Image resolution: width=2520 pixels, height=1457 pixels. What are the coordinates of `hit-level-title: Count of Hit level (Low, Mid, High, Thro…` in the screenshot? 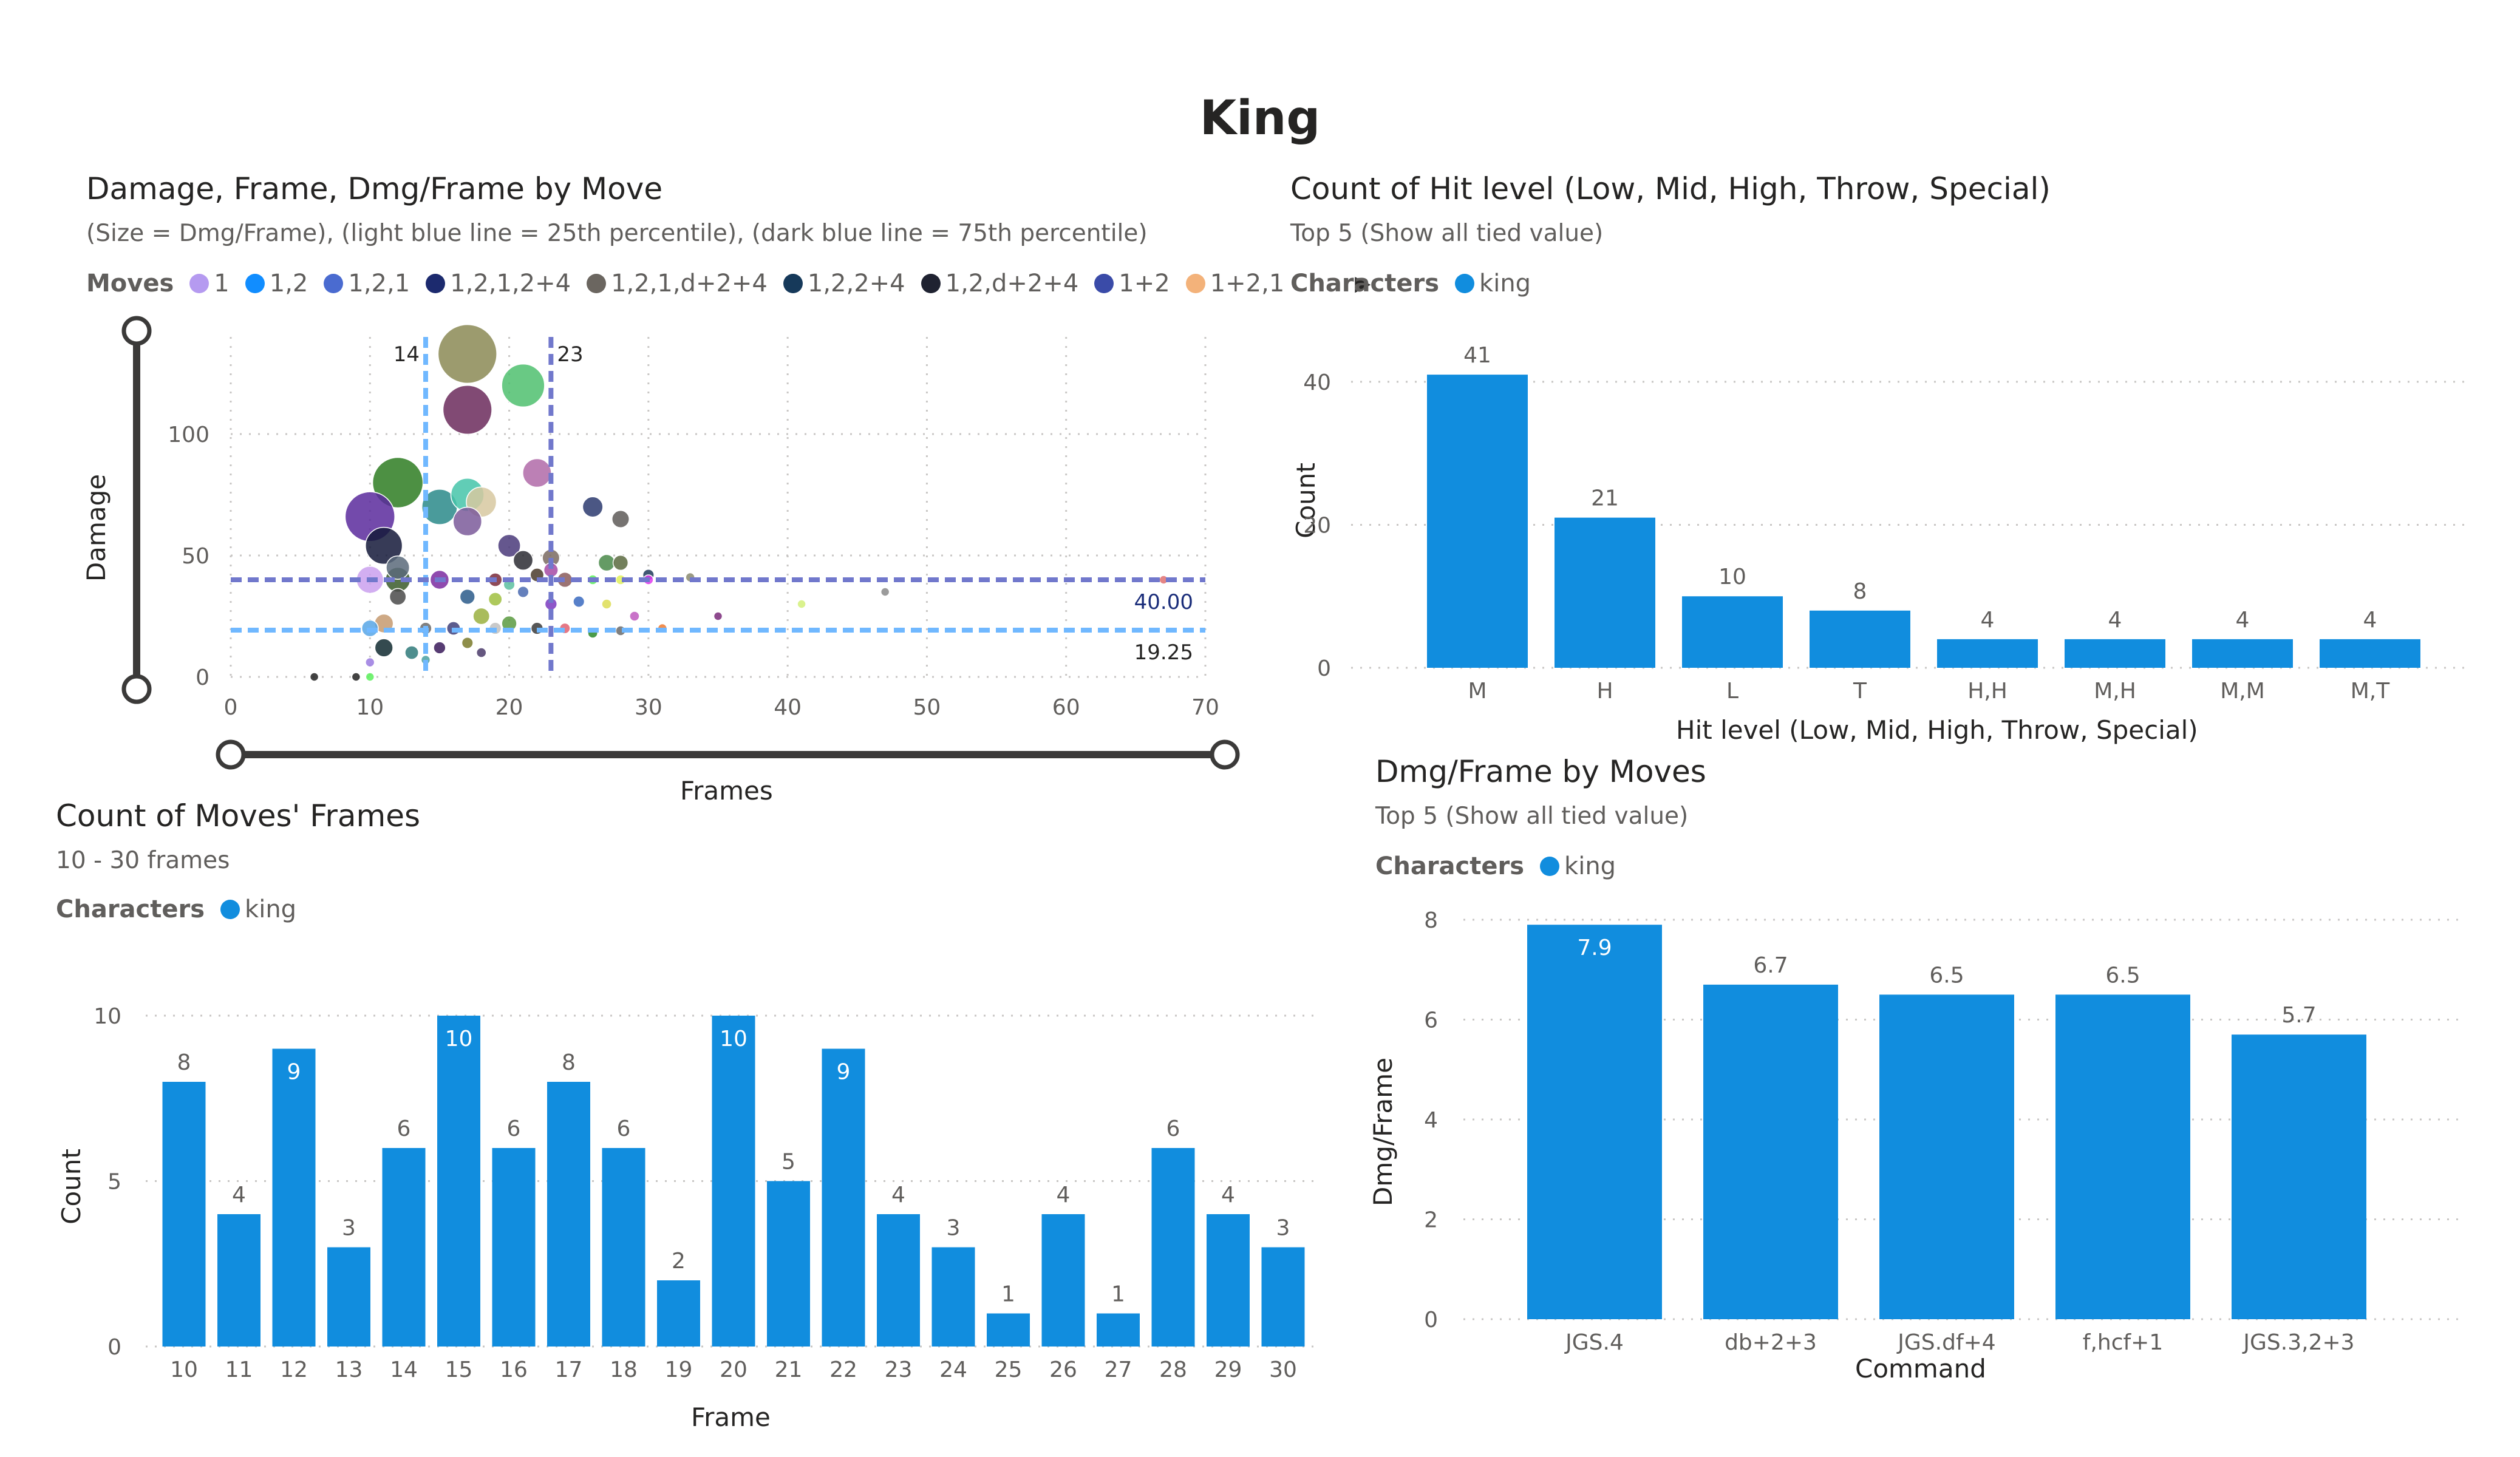 It's located at (1670, 188).